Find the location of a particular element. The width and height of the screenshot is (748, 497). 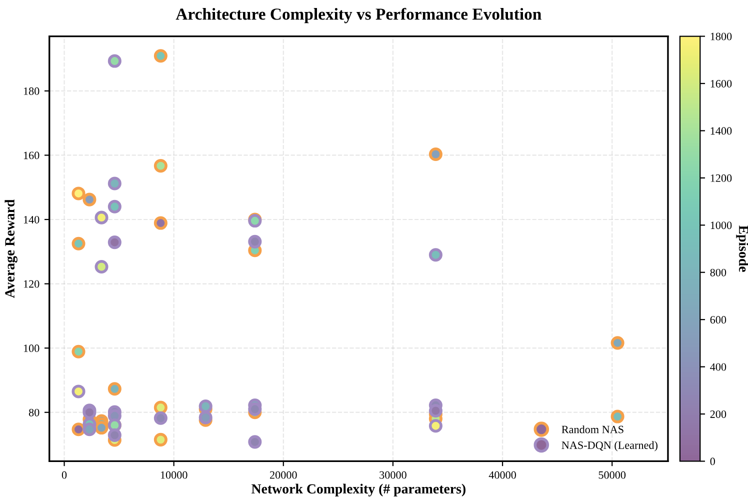

color-bar-label: 1600 is located at coordinates (721, 84).